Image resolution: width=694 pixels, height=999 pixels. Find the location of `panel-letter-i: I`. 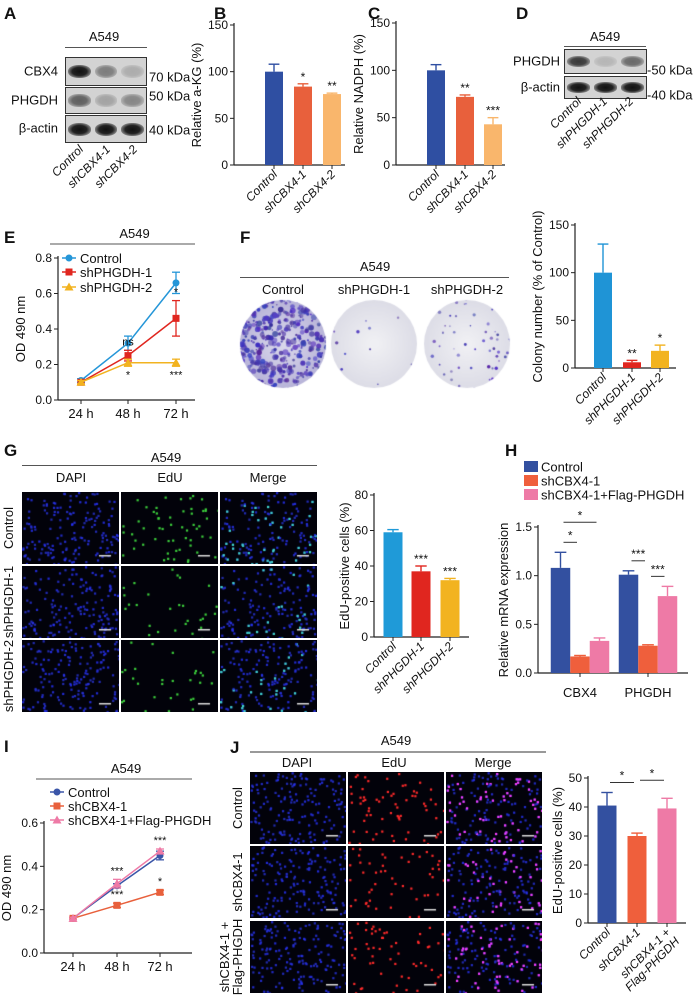

panel-letter-i: I is located at coordinates (6, 746).